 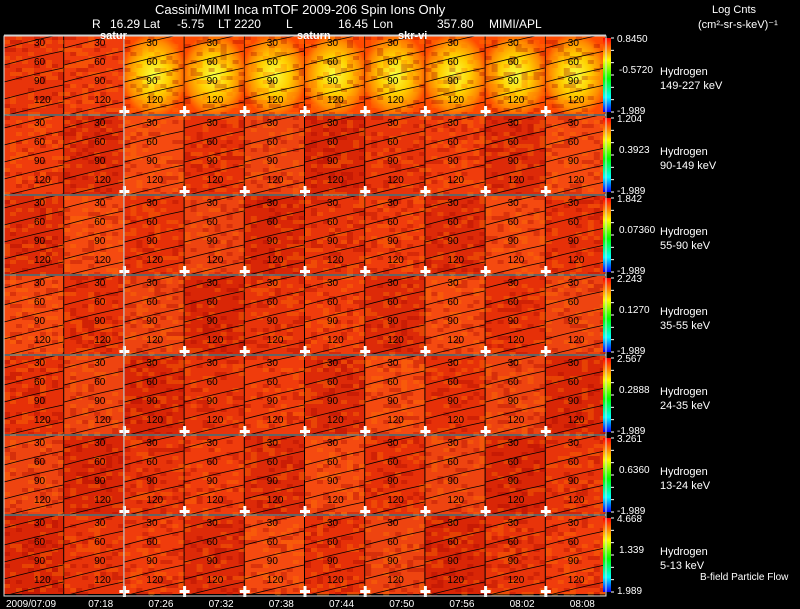 I want to click on channel-energy-label: 24-35 keV, so click(x=685, y=406).